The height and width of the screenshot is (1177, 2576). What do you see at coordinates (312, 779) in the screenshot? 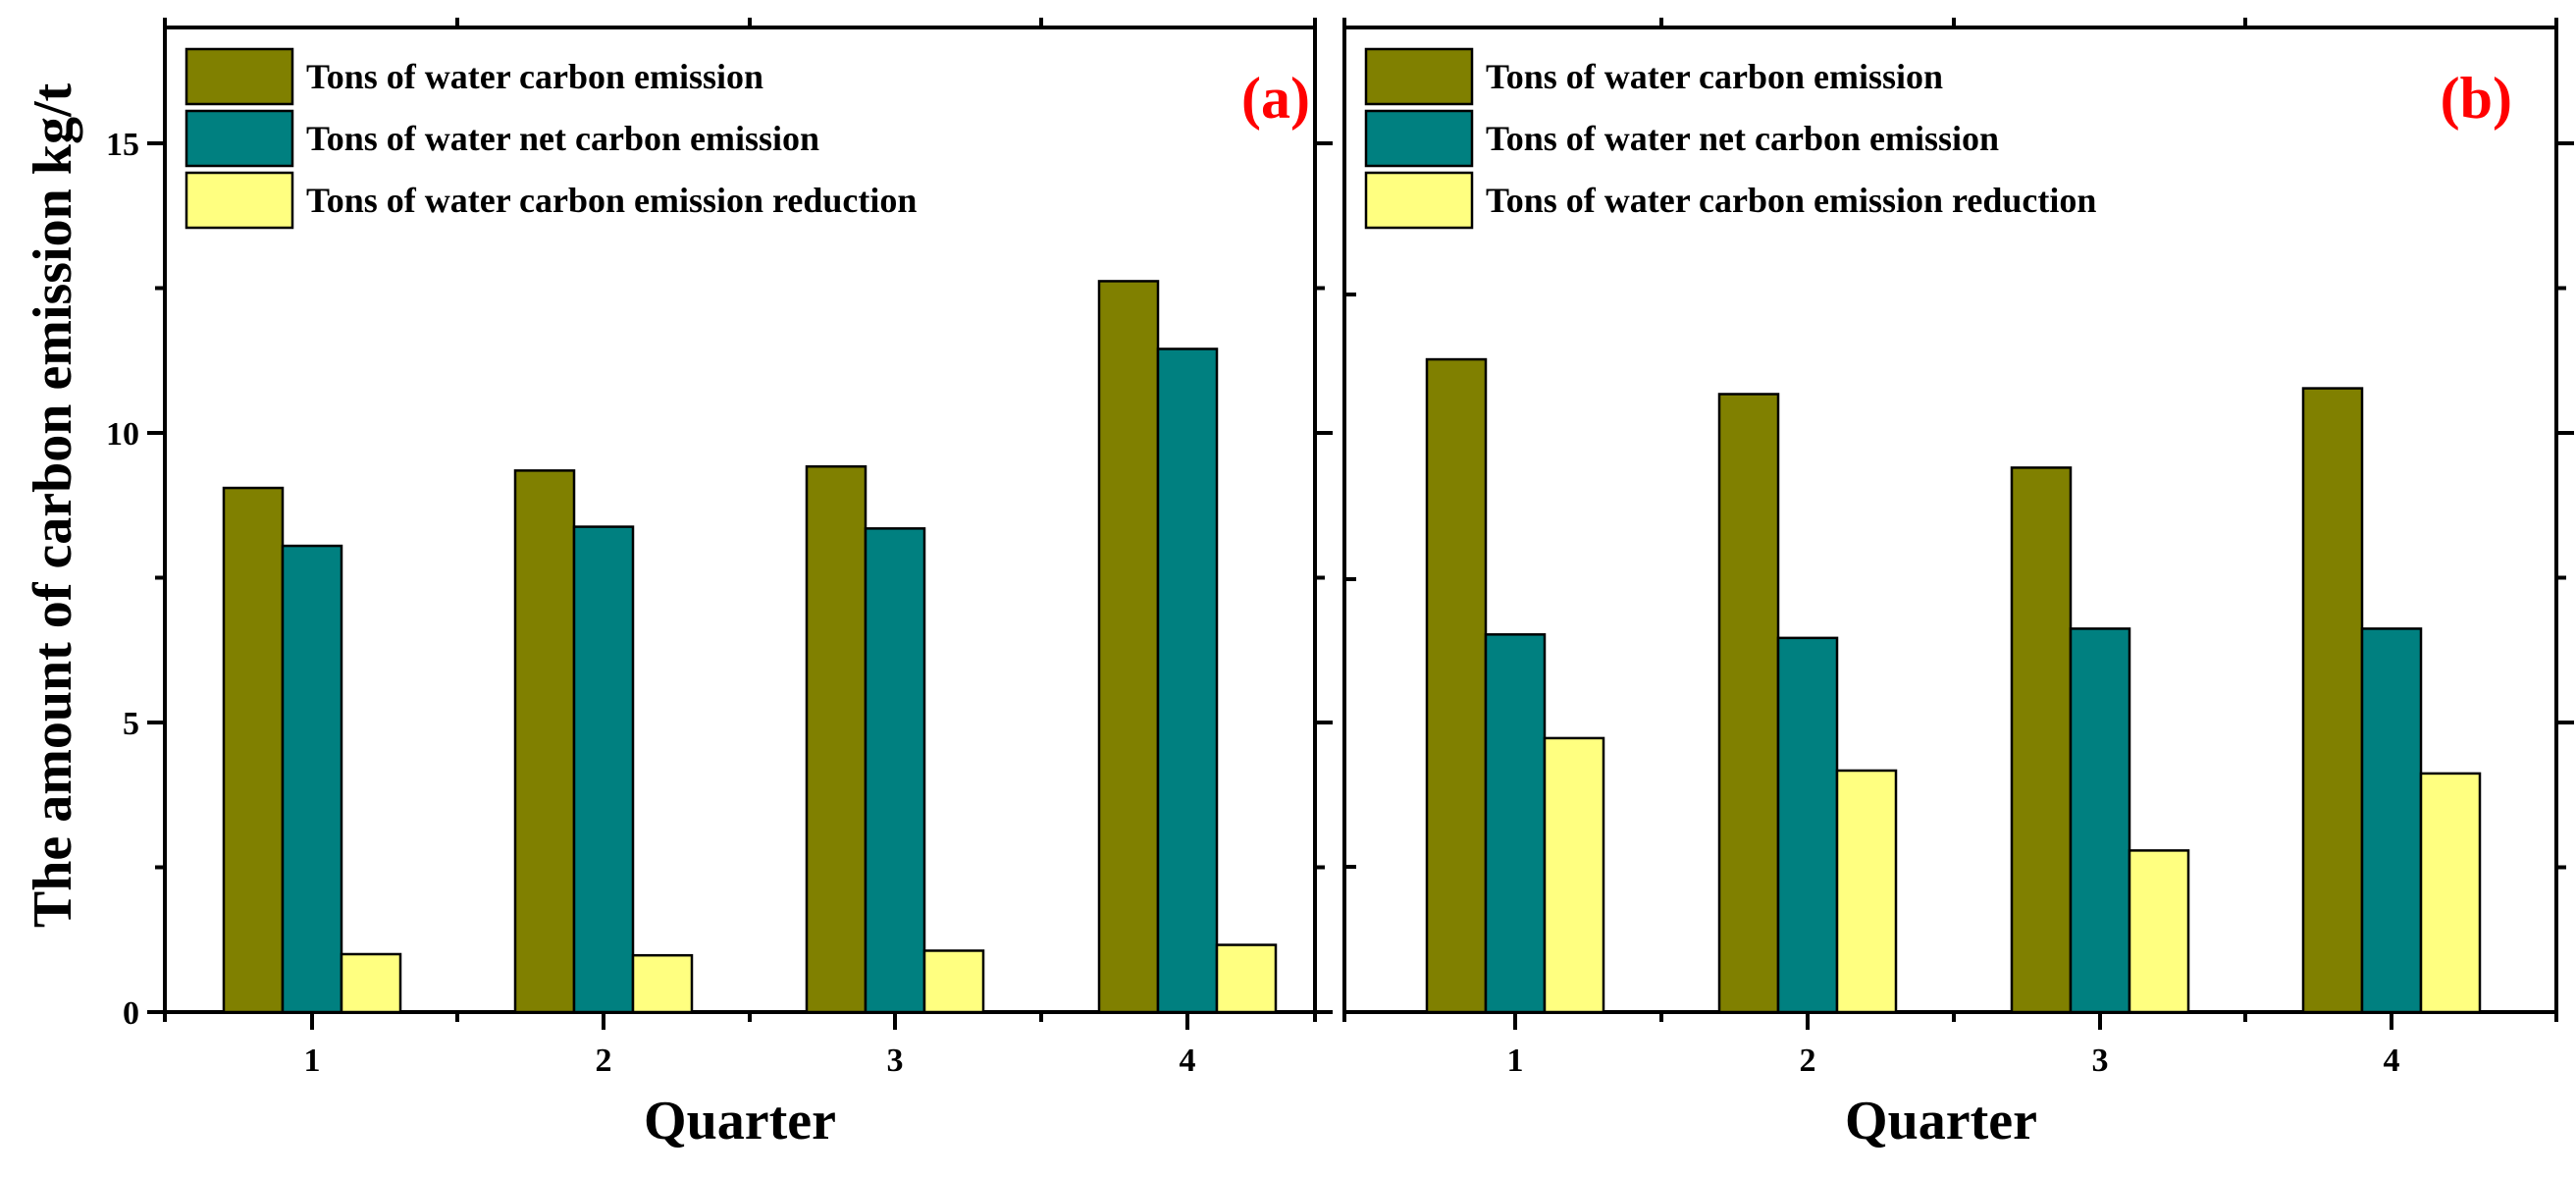
I see `bar-a-series2-q1` at bounding box center [312, 779].